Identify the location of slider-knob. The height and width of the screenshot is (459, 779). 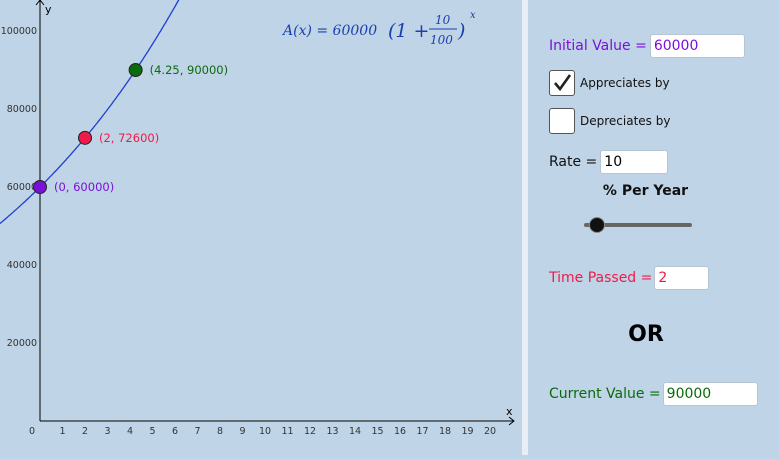
(596, 225).